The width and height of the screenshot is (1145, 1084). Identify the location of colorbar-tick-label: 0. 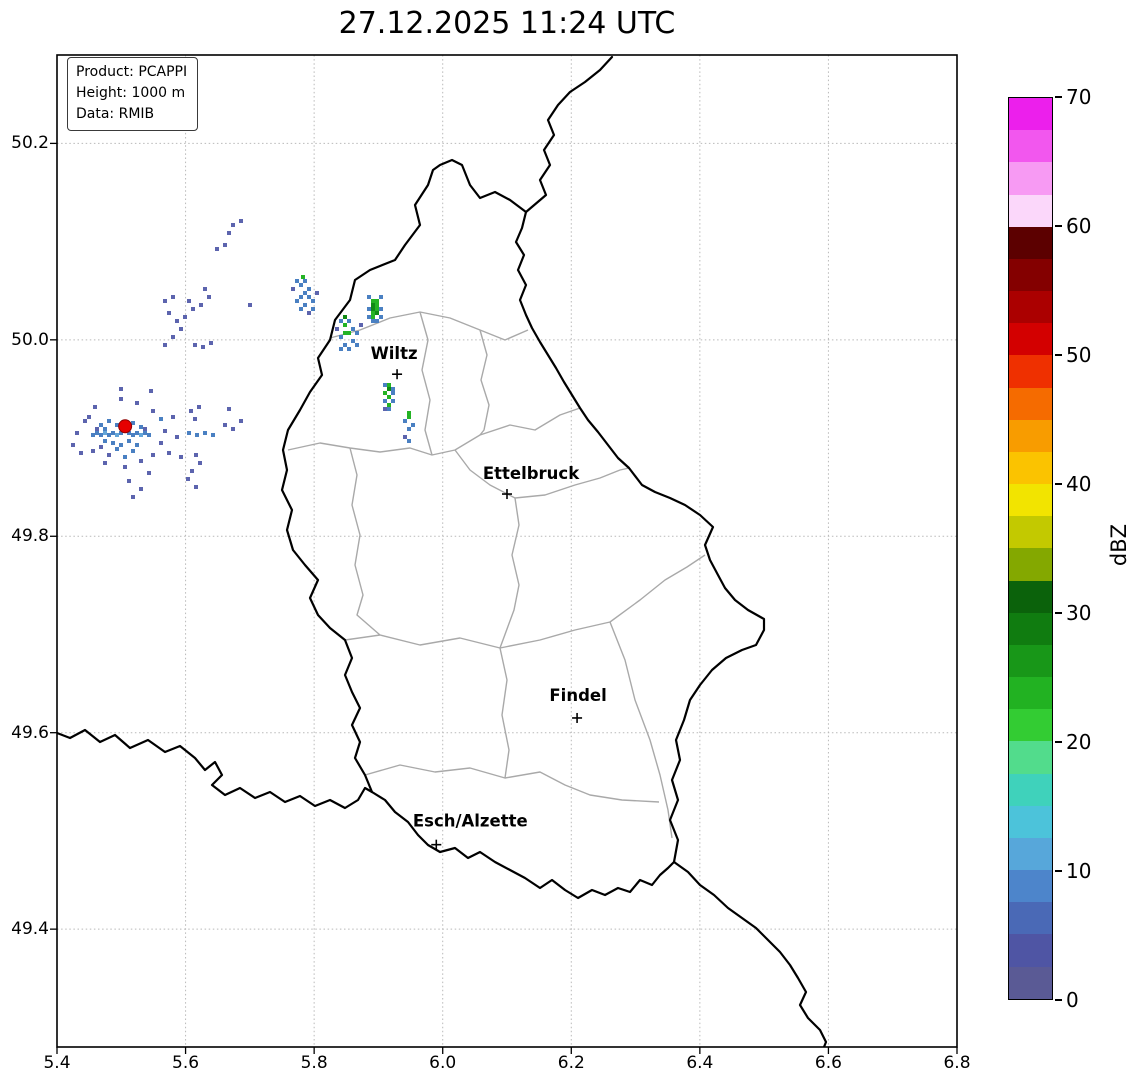
(1072, 1000).